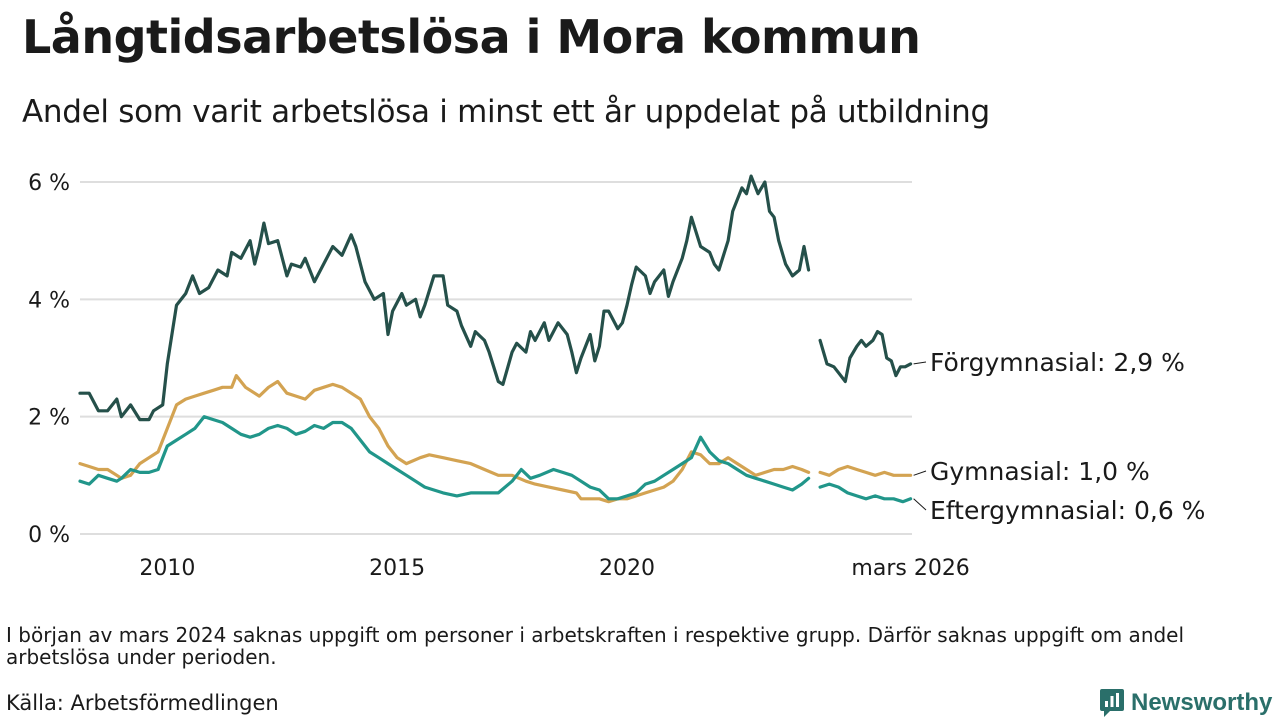 The width and height of the screenshot is (1280, 720). Describe the element at coordinates (167, 568) in the screenshot. I see `x-tick-label: 2010` at that location.